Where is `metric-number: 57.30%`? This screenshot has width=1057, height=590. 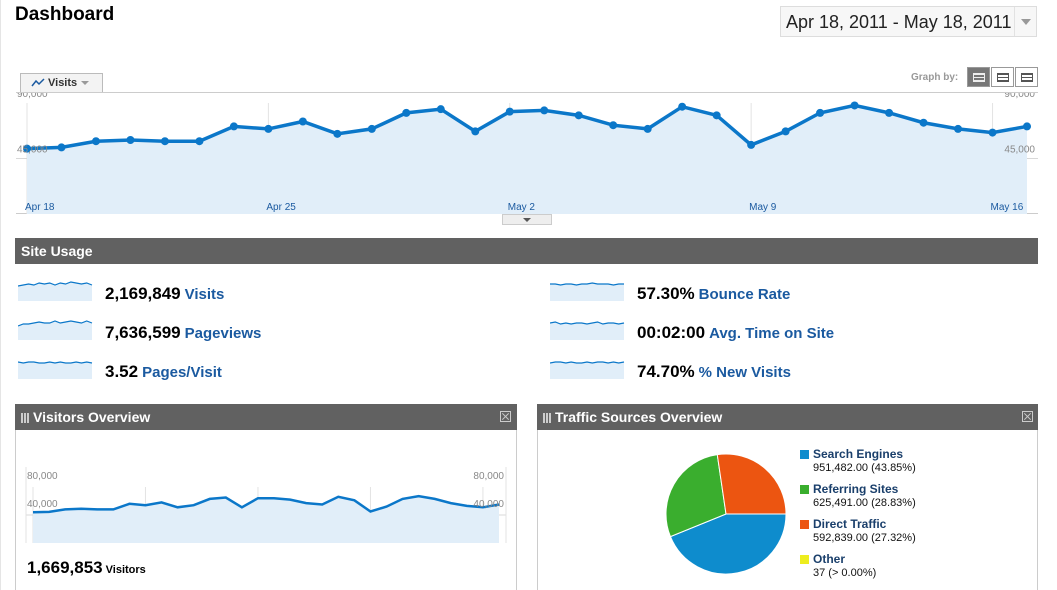
metric-number: 57.30% is located at coordinates (666, 293).